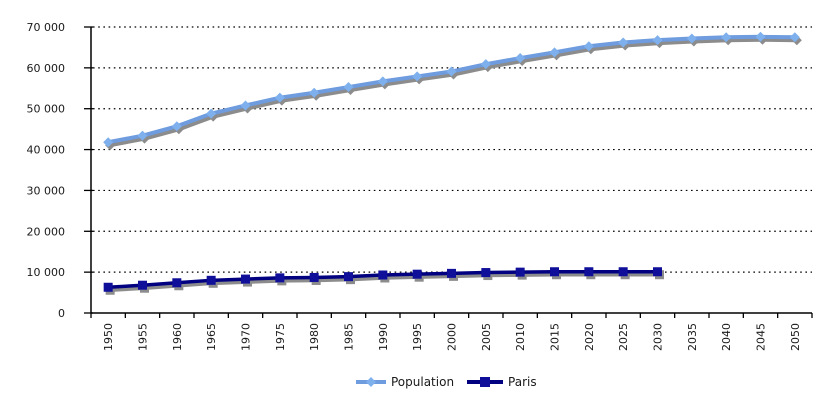 The height and width of the screenshot is (402, 824). What do you see at coordinates (658, 337) in the screenshot?
I see `x-tick-label: 2030` at bounding box center [658, 337].